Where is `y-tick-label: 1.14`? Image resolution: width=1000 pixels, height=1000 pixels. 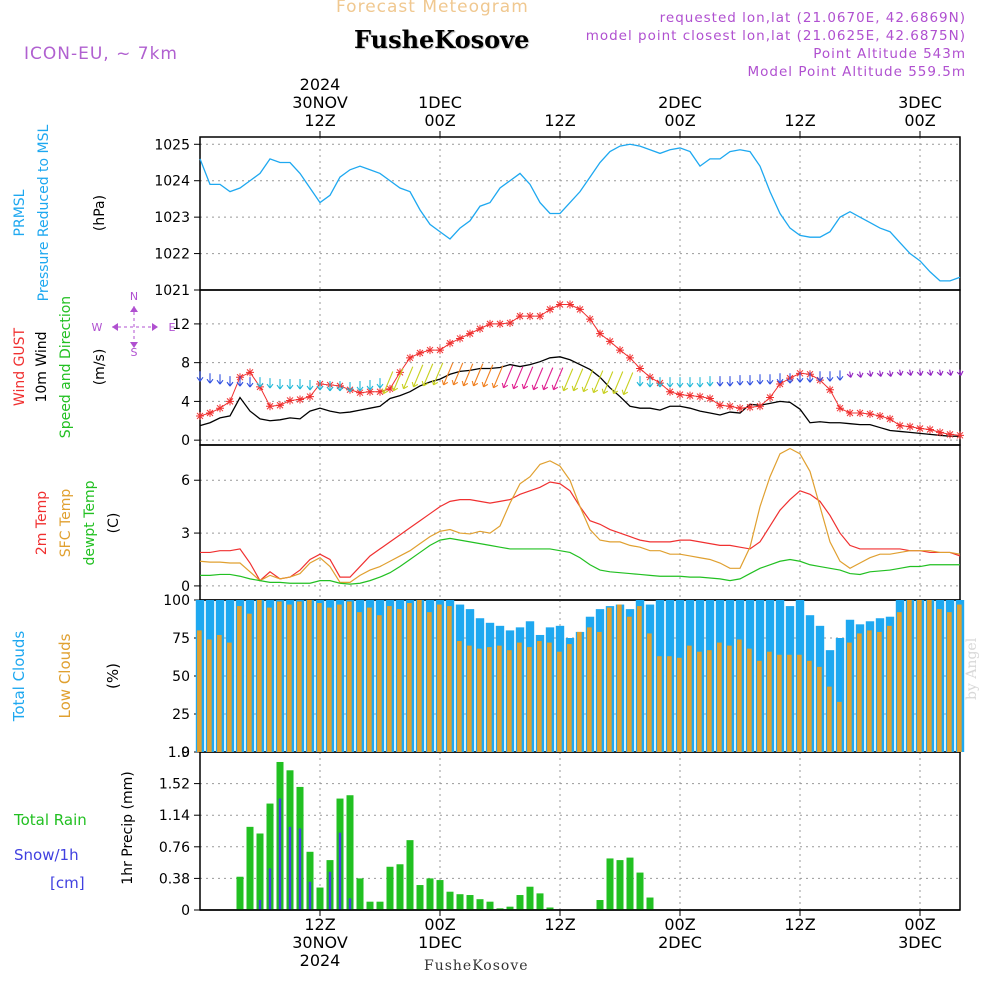
y-tick-label: 1.14 is located at coordinates (174, 816).